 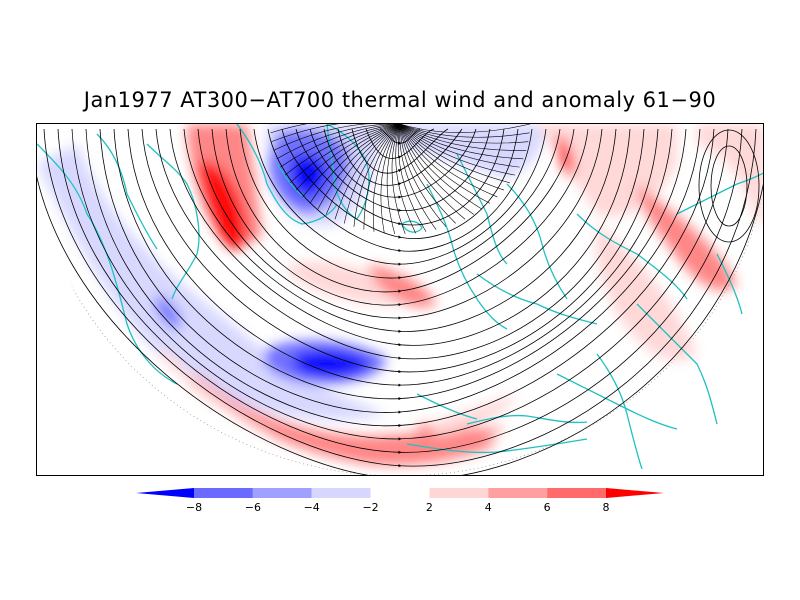 What do you see at coordinates (429, 507) in the screenshot?
I see `colorbar-tick-label: 2` at bounding box center [429, 507].